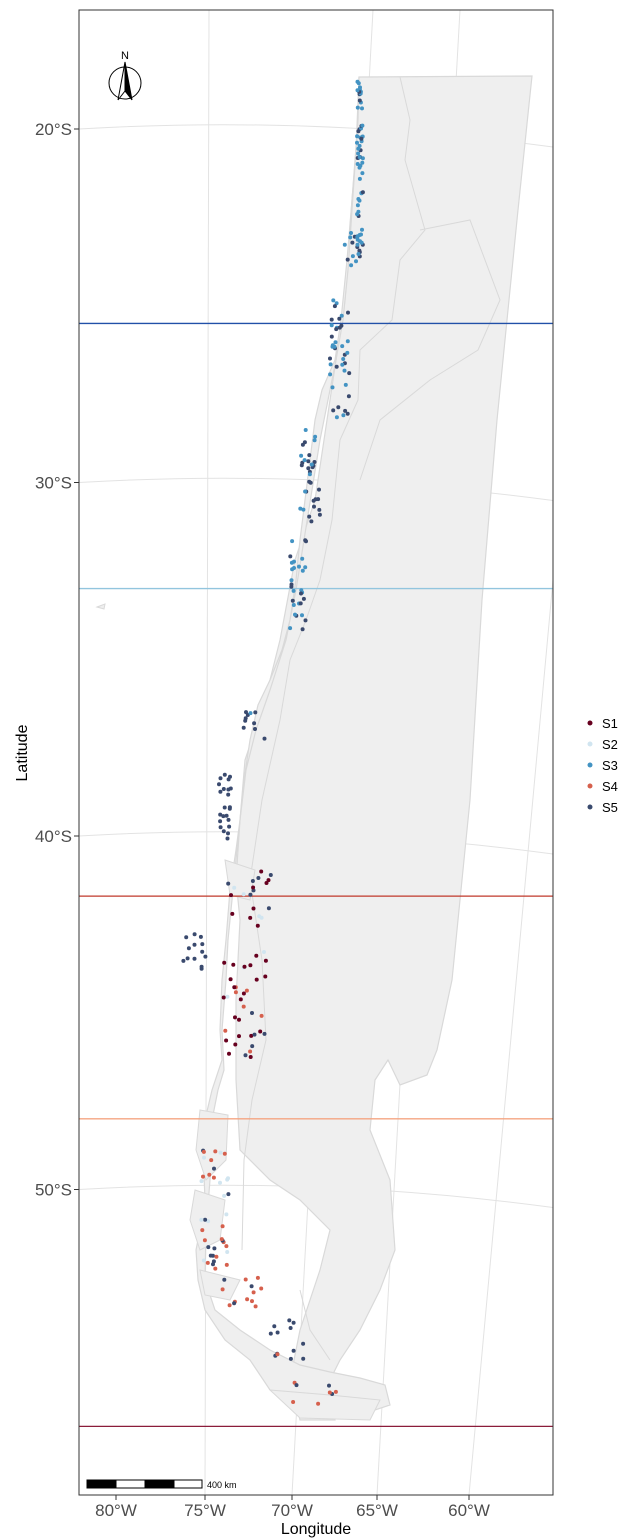 The width and height of the screenshot is (619, 1539). Describe the element at coordinates (53, 1190) in the screenshot. I see `y-tick-label: 50°S` at that location.